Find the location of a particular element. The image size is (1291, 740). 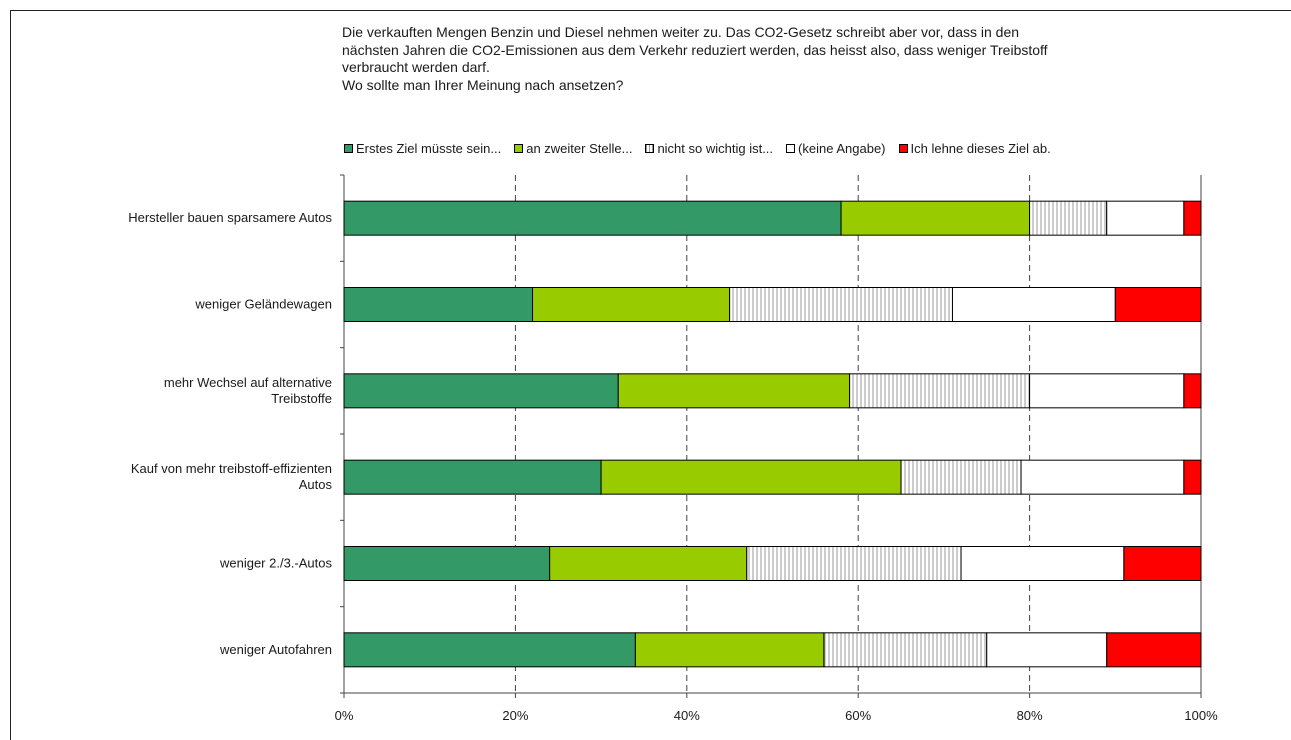

category-label: weniger Autofahren is located at coordinates (275, 649).